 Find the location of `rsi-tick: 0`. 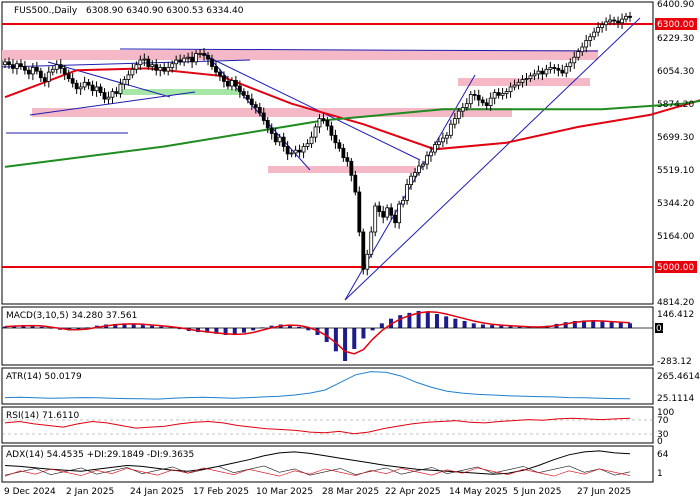

rsi-tick: 0 is located at coordinates (660, 442).